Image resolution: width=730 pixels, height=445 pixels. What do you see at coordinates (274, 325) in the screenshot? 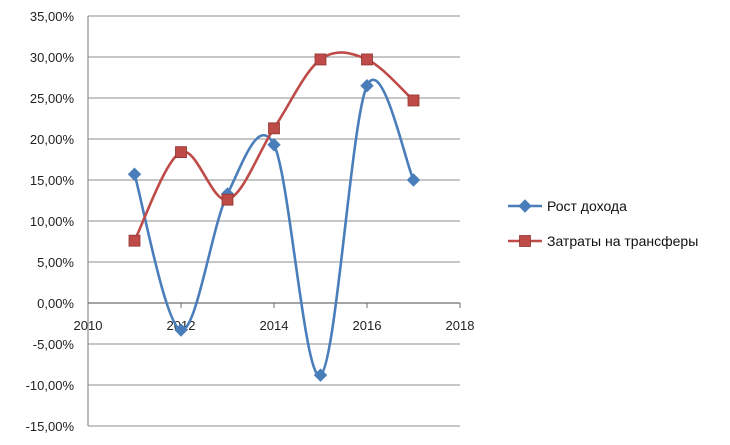
I see `x-tick-label: 2014` at bounding box center [274, 325].